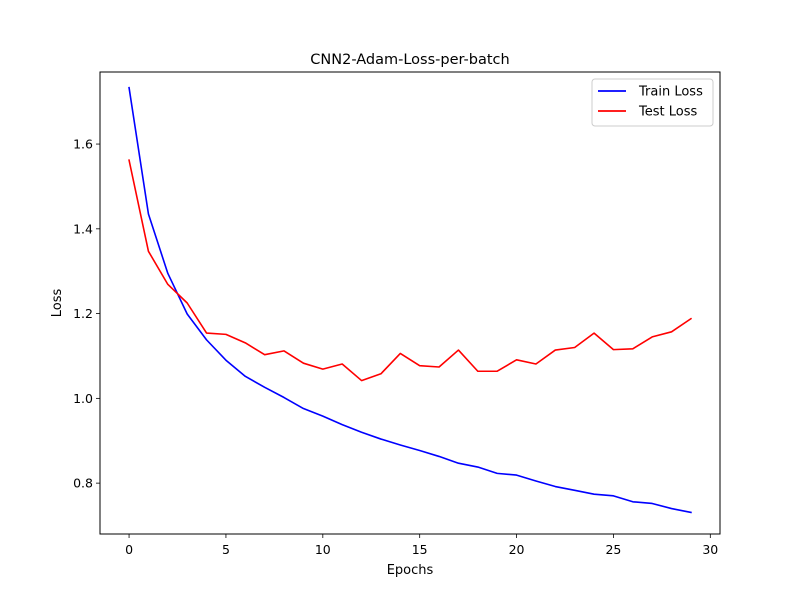 Image resolution: width=800 pixels, height=600 pixels. What do you see at coordinates (323, 549) in the screenshot?
I see `x-tick-label: 10` at bounding box center [323, 549].